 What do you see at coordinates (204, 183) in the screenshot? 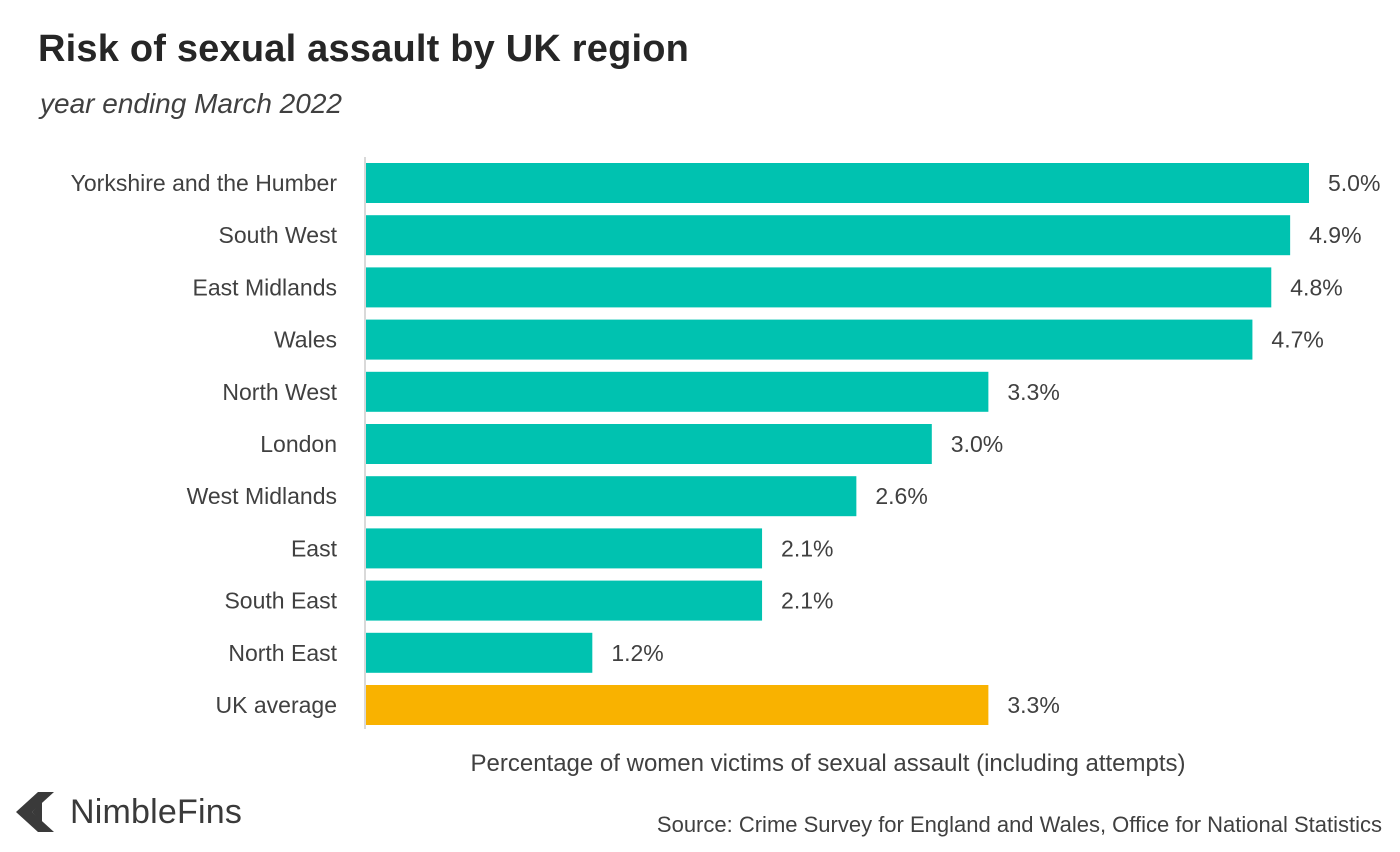
I see `category-label-yorkshire-and-the-humber: Yorkshire and the Humber` at bounding box center [204, 183].